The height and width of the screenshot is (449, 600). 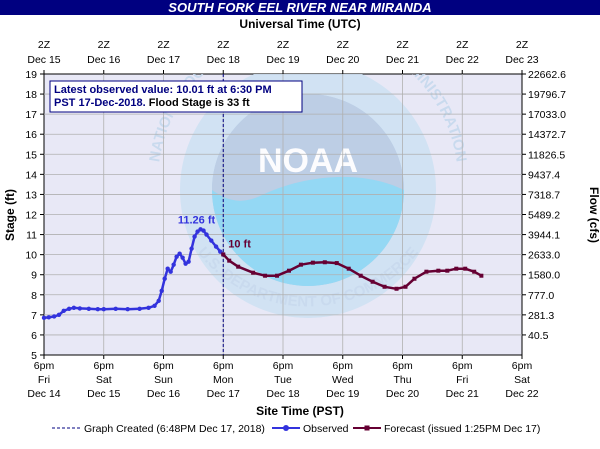 I want to click on y2-tick-label: 777.0, so click(x=541, y=296).